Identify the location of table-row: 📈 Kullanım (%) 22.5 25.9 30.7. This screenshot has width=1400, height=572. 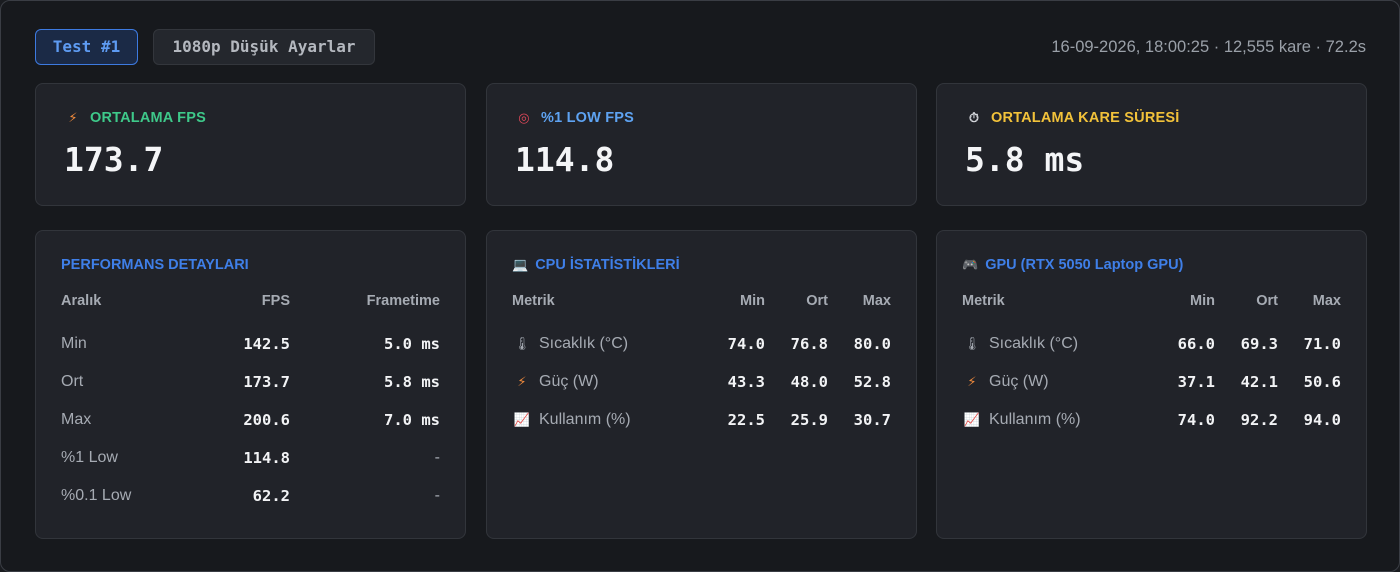
(701, 421).